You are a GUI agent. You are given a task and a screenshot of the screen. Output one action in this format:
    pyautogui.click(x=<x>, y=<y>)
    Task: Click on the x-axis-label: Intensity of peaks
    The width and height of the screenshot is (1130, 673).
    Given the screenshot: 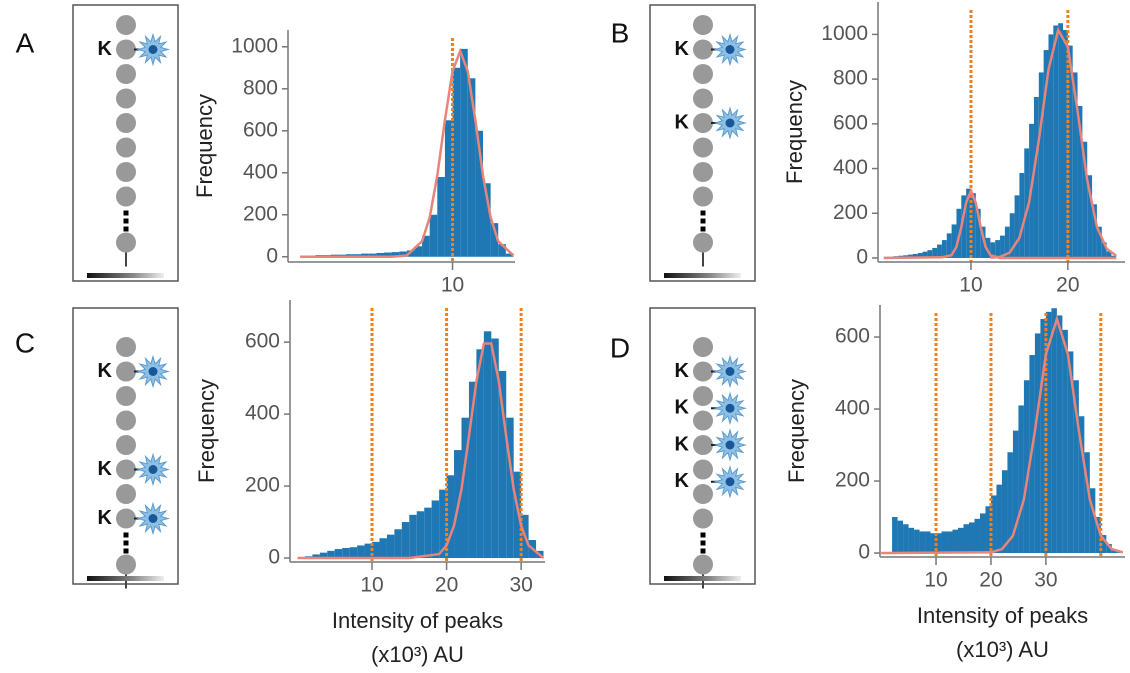 What is the action you would take?
    pyautogui.click(x=417, y=620)
    